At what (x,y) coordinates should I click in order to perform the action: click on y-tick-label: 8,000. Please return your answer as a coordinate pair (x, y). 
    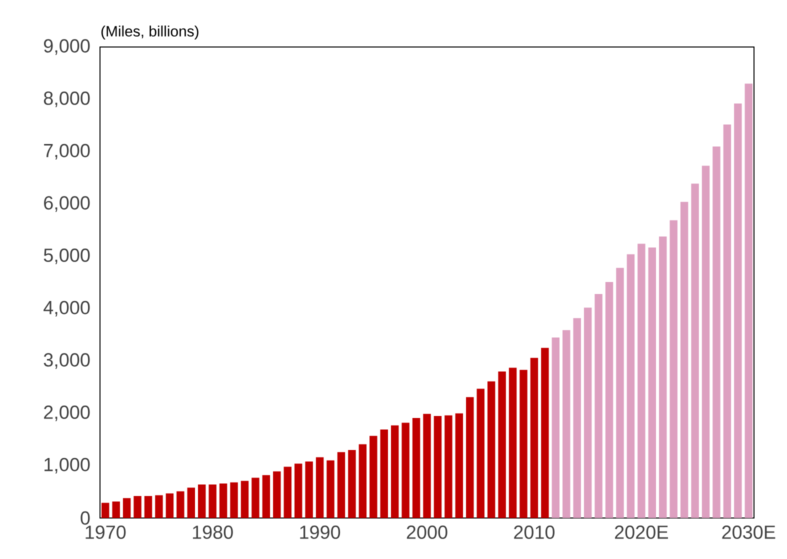
    Looking at the image, I should click on (67, 100).